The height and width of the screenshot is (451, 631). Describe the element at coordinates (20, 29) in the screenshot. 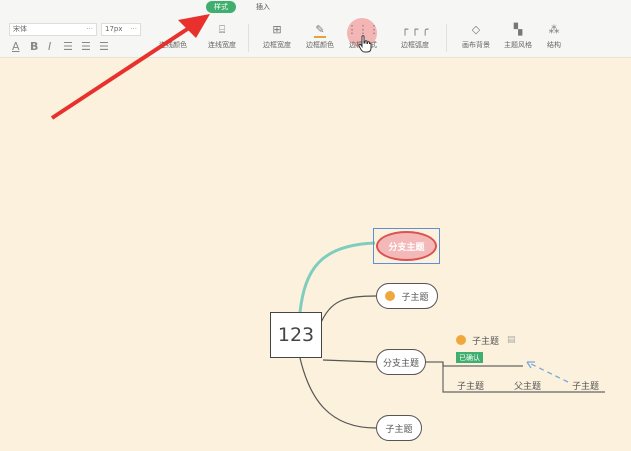

I see `font-family-value: 宋体` at that location.